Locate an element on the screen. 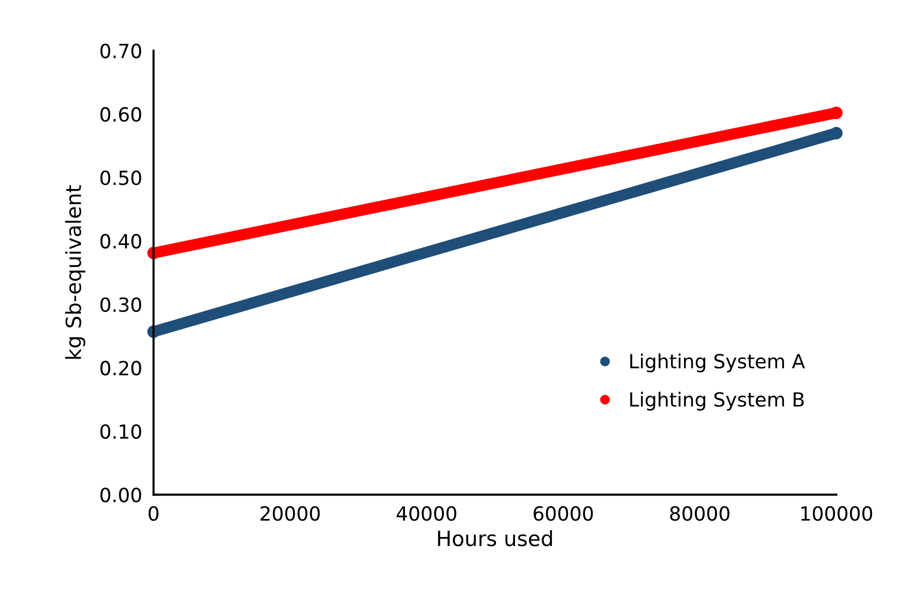 Image resolution: width=914 pixels, height=596 pixels. y-axis-title: kg Sb-equivalent is located at coordinates (75, 272).